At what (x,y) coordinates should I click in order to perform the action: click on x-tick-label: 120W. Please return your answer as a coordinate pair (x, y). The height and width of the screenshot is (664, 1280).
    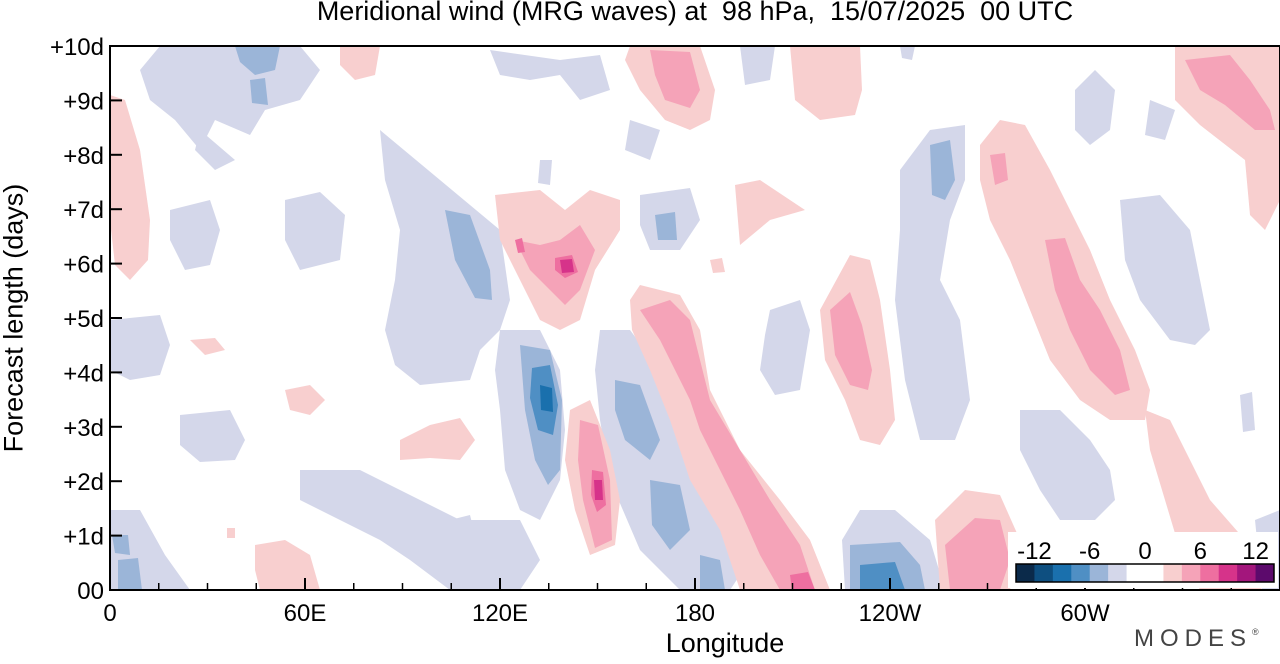
    Looking at the image, I should click on (890, 613).